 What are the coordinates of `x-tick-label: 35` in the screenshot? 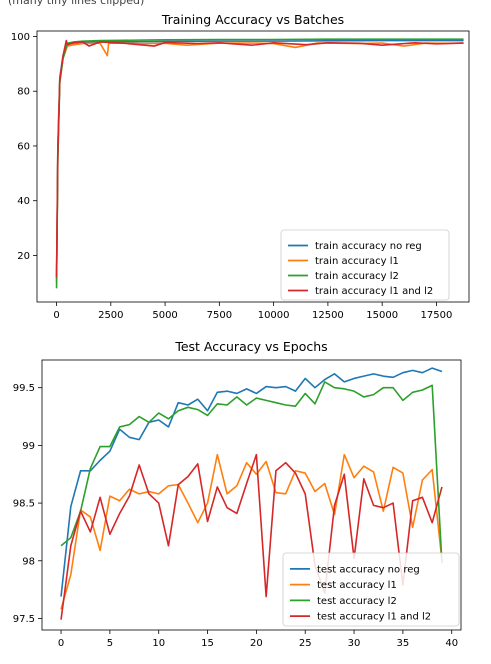 It's located at (403, 643).